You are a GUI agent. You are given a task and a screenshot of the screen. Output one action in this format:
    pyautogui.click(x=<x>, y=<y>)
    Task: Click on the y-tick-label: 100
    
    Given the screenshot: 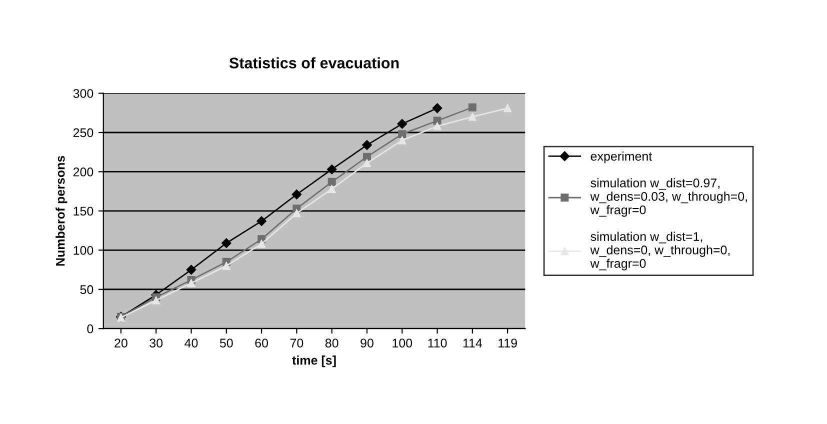 What is the action you would take?
    pyautogui.click(x=84, y=250)
    